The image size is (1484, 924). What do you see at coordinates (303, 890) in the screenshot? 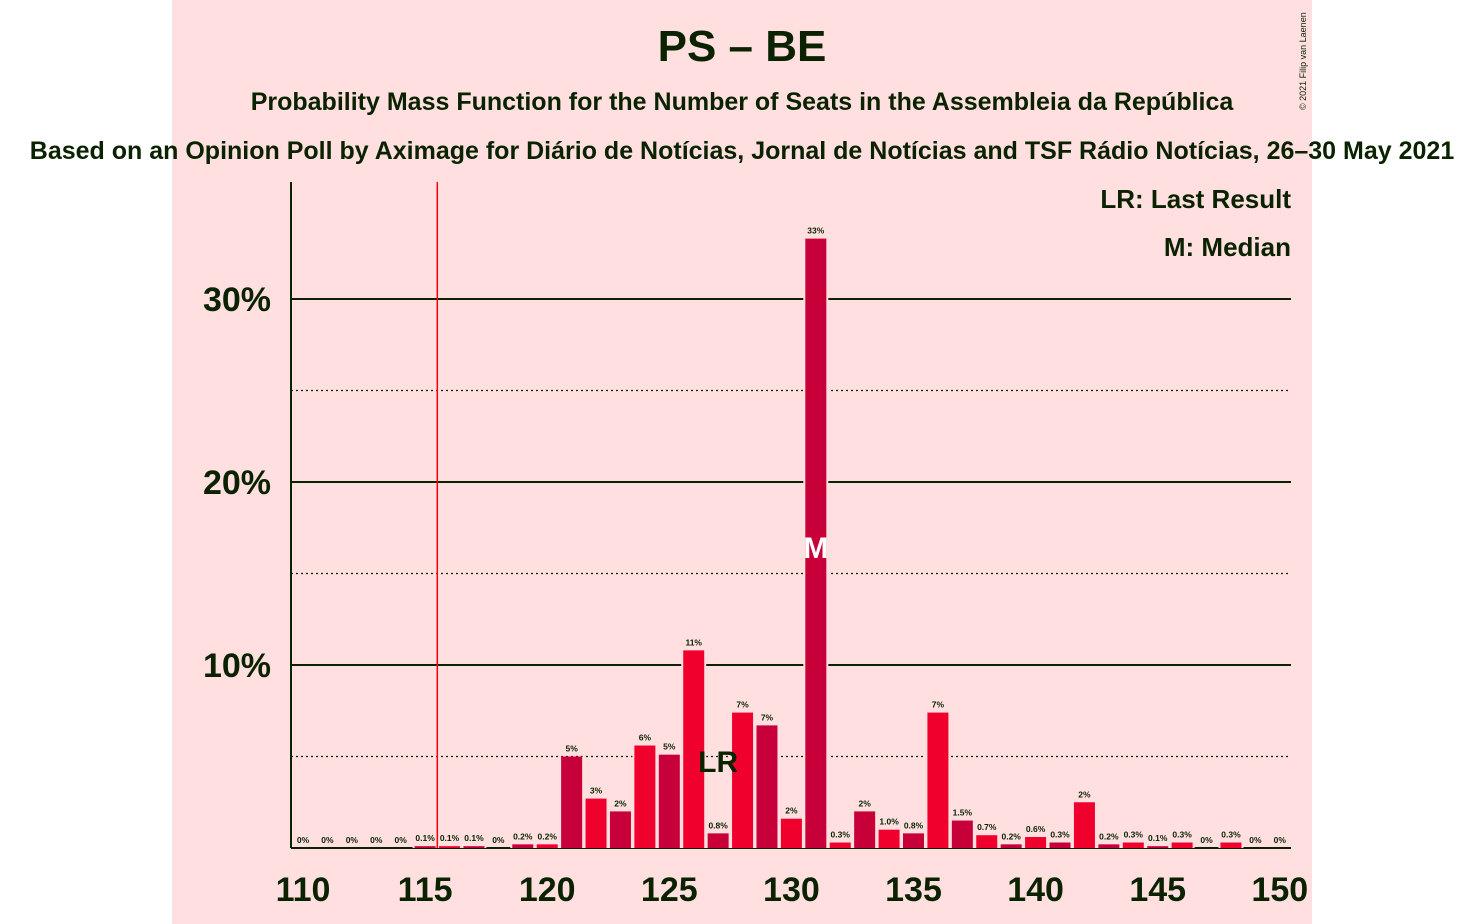
I see `x-tick-label: 110` at bounding box center [303, 890].